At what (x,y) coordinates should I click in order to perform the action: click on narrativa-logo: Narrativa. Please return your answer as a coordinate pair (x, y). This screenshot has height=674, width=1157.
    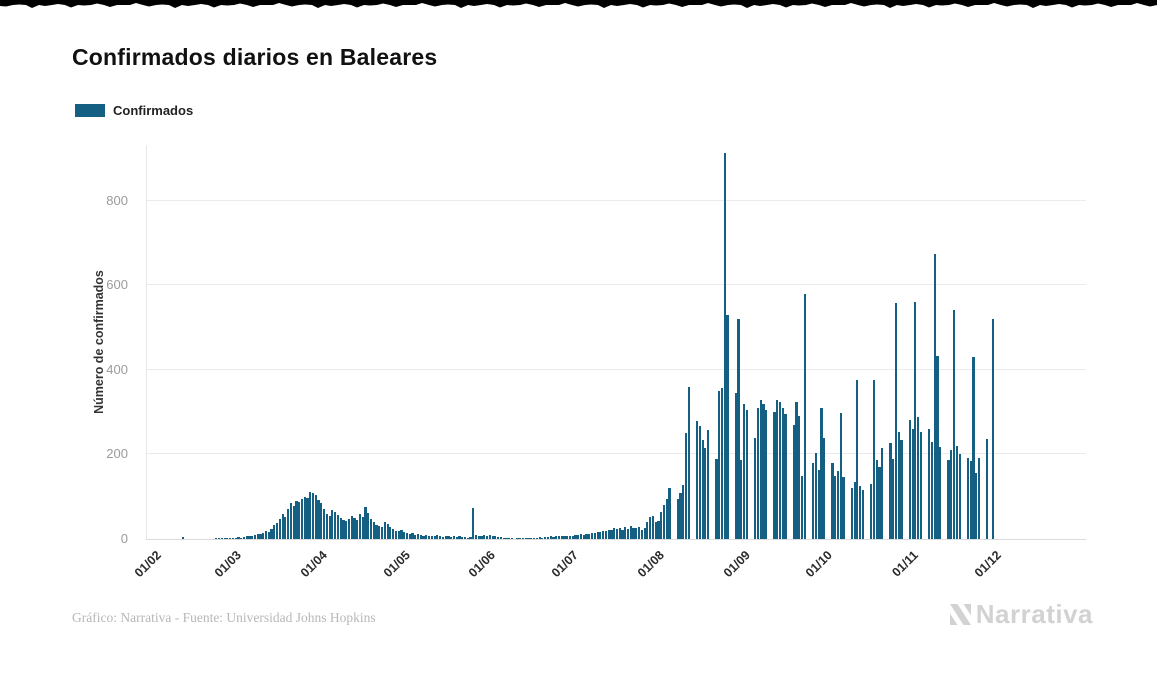
    Looking at the image, I should click on (1020, 614).